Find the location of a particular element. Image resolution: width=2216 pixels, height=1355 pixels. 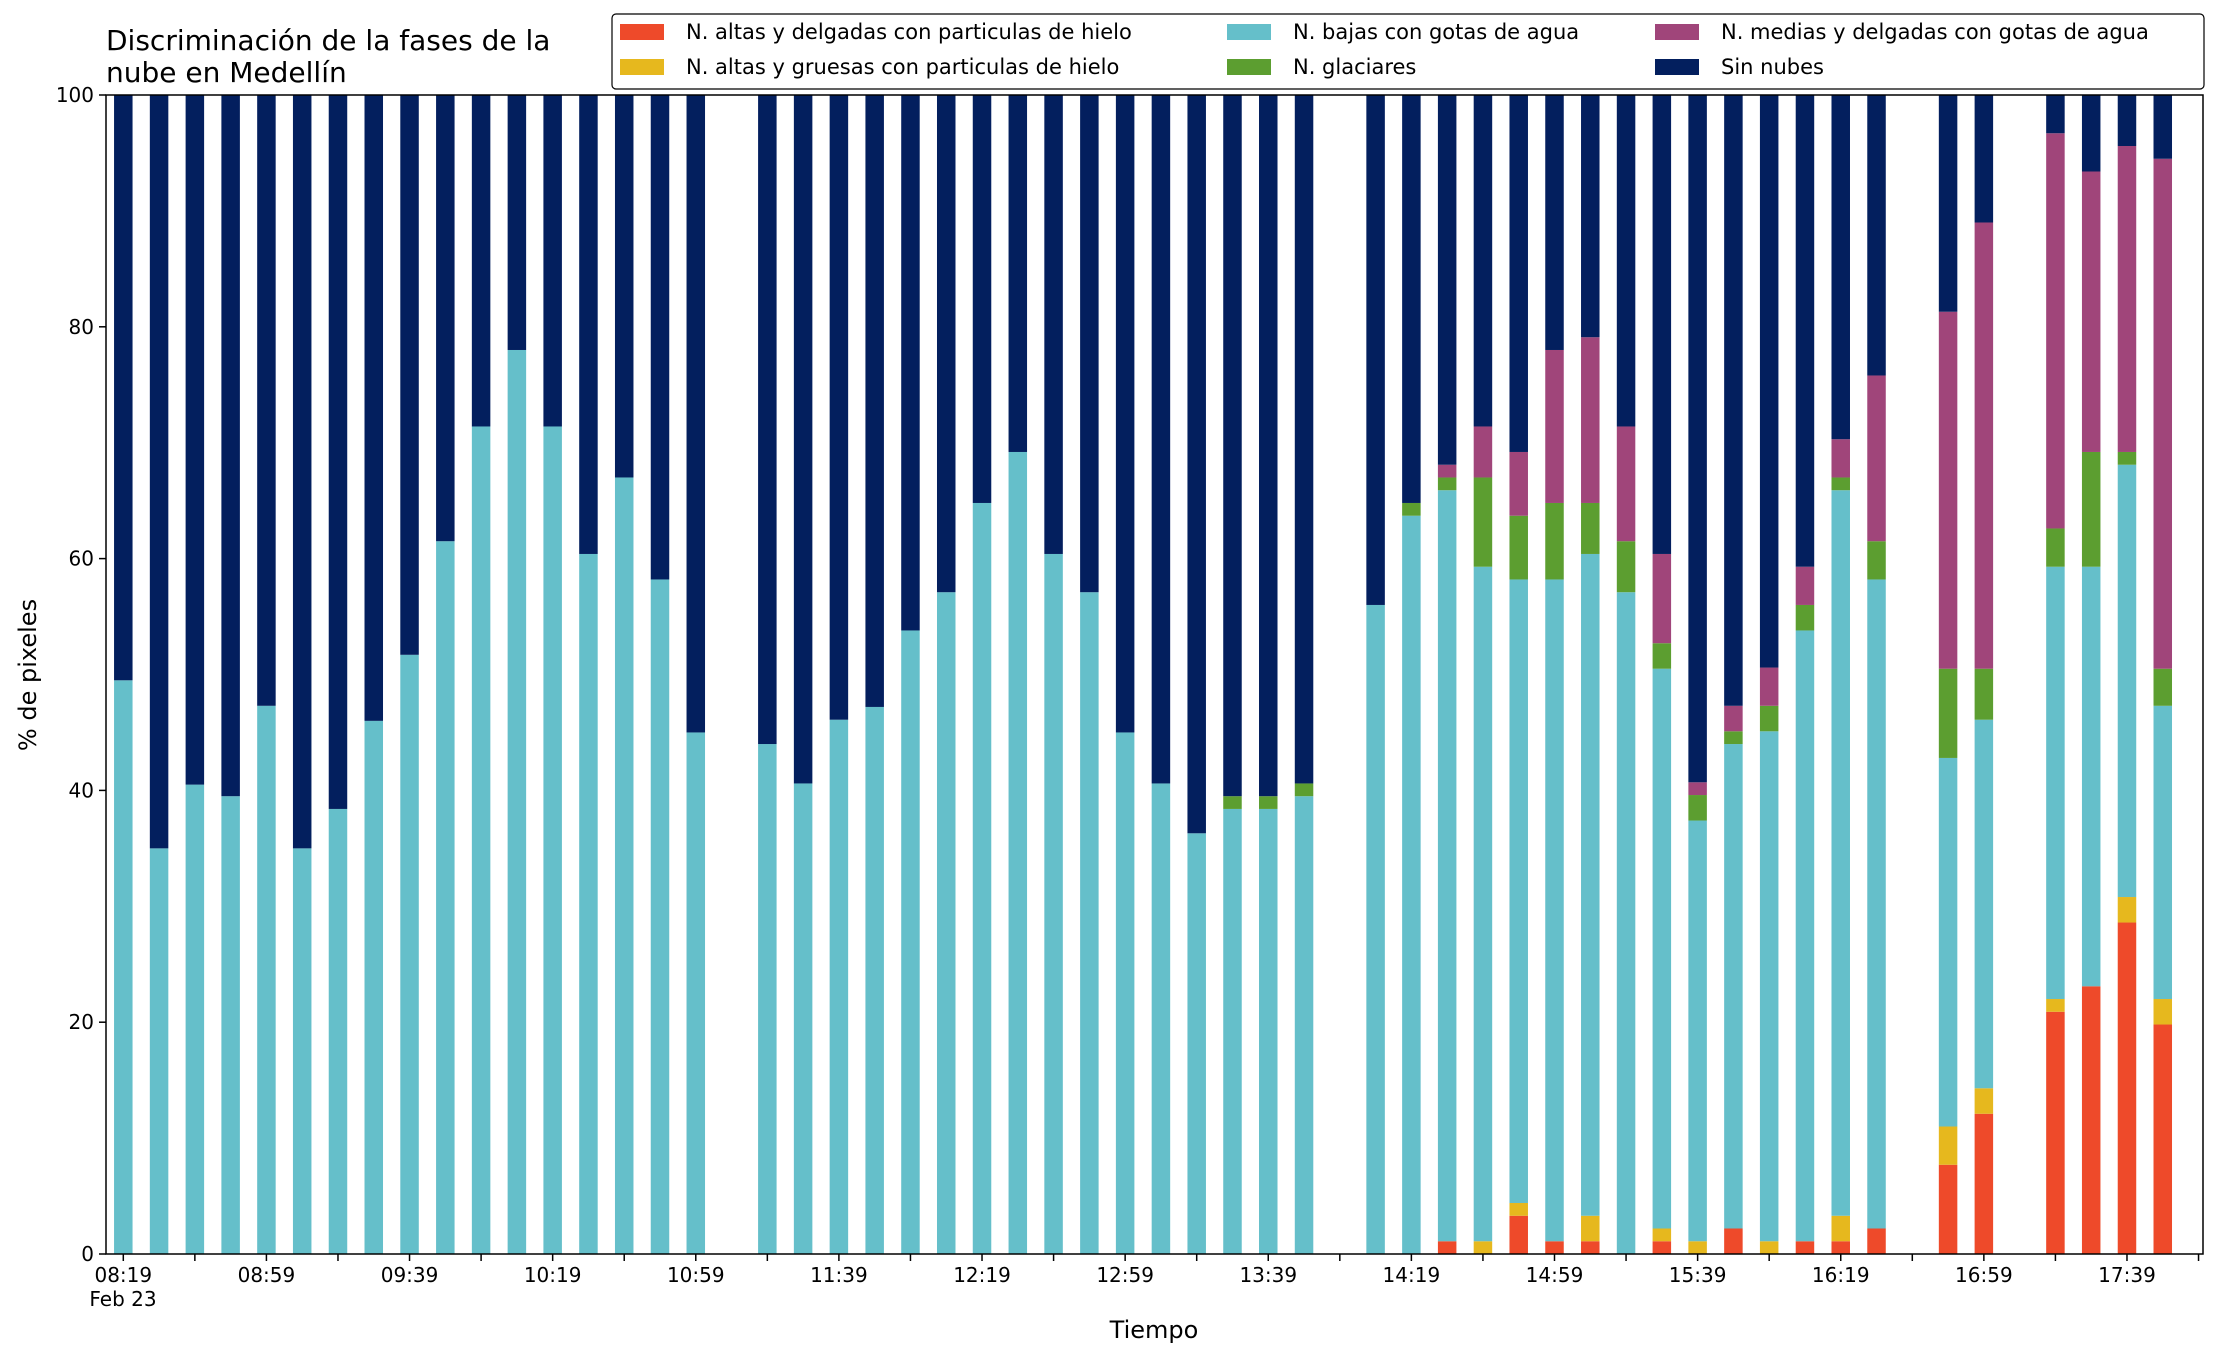

x-axis-label: Tiempo is located at coordinates (1154, 1330).